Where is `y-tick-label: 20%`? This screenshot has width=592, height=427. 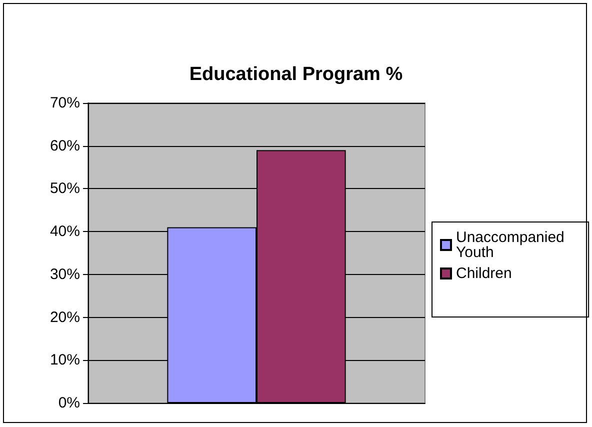 y-tick-label: 20% is located at coordinates (65, 317).